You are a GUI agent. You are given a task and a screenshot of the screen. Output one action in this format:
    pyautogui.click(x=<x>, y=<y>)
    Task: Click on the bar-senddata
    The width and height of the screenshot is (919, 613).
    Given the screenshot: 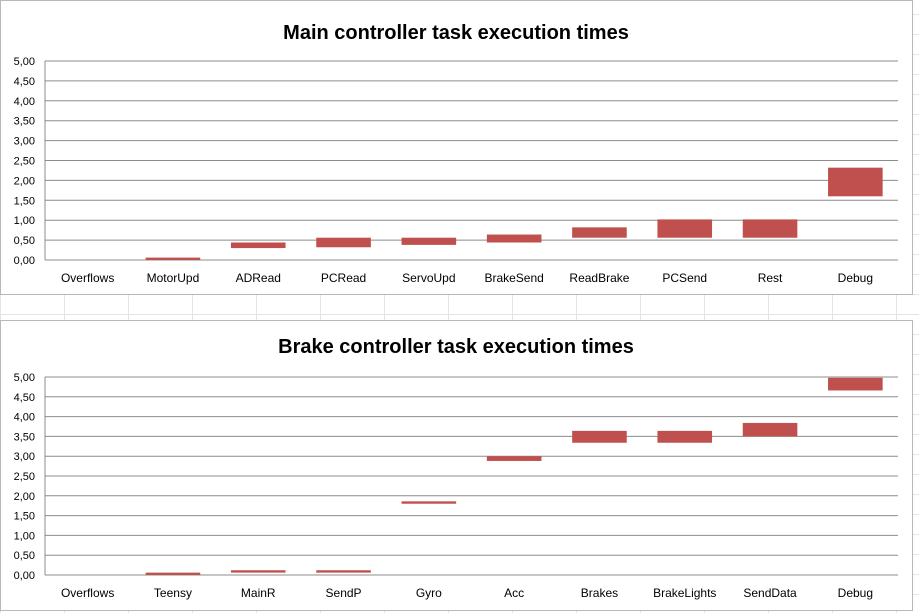 What is the action you would take?
    pyautogui.click(x=770, y=429)
    